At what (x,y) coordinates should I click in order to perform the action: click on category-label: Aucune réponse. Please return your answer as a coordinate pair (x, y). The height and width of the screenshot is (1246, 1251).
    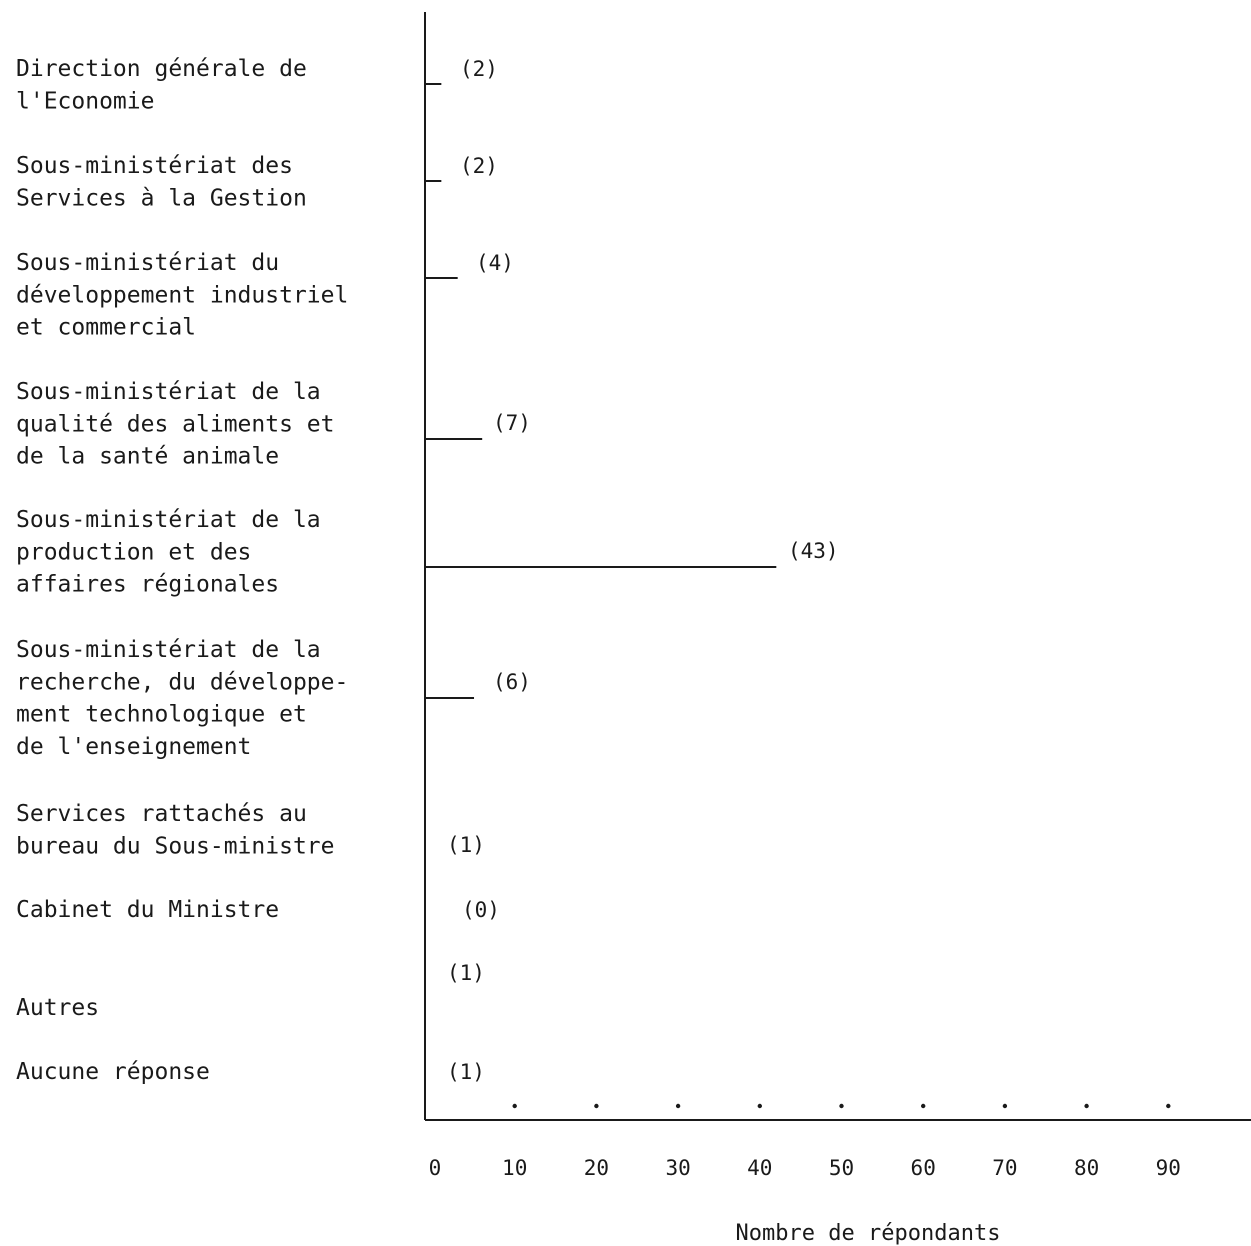
    Looking at the image, I should click on (113, 1072).